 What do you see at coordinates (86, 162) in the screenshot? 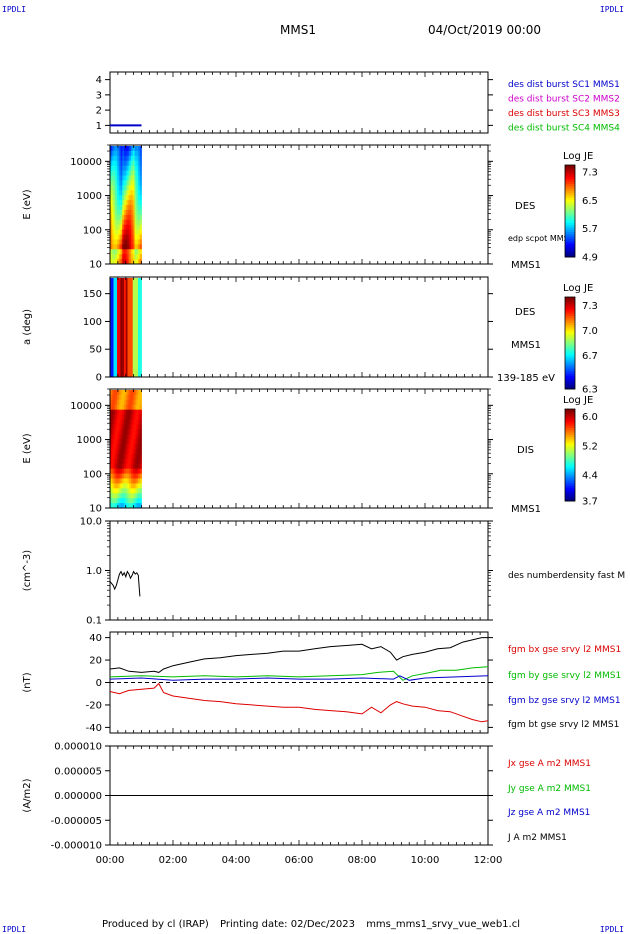
I see `des-energy-y-tick-label: 10000` at bounding box center [86, 162].